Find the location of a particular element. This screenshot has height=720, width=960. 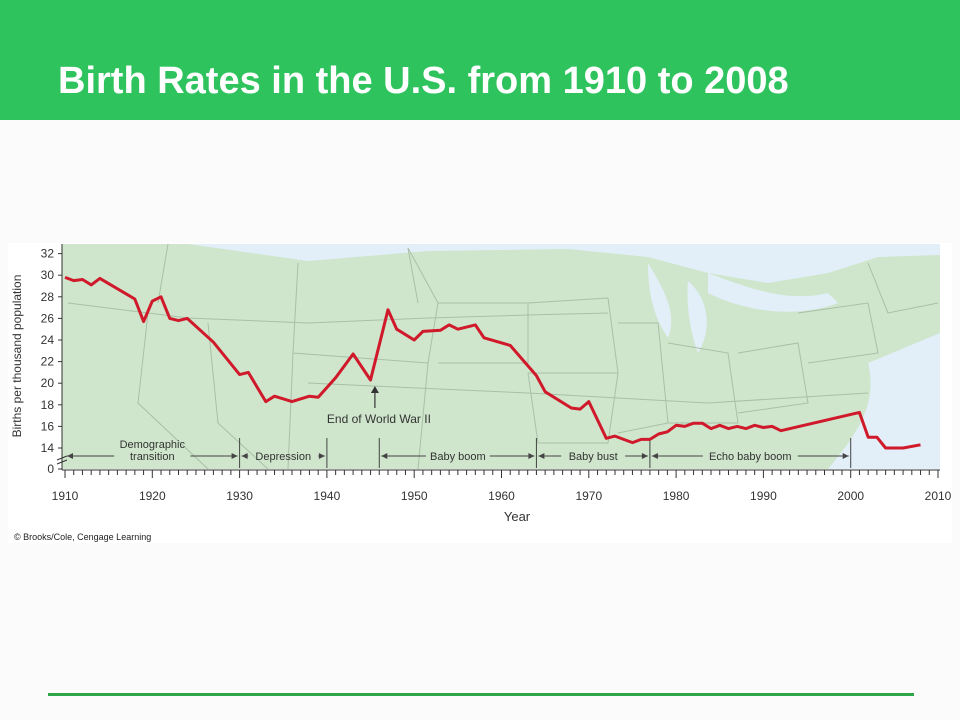

y-tick-label: 14 is located at coordinates (48, 448).